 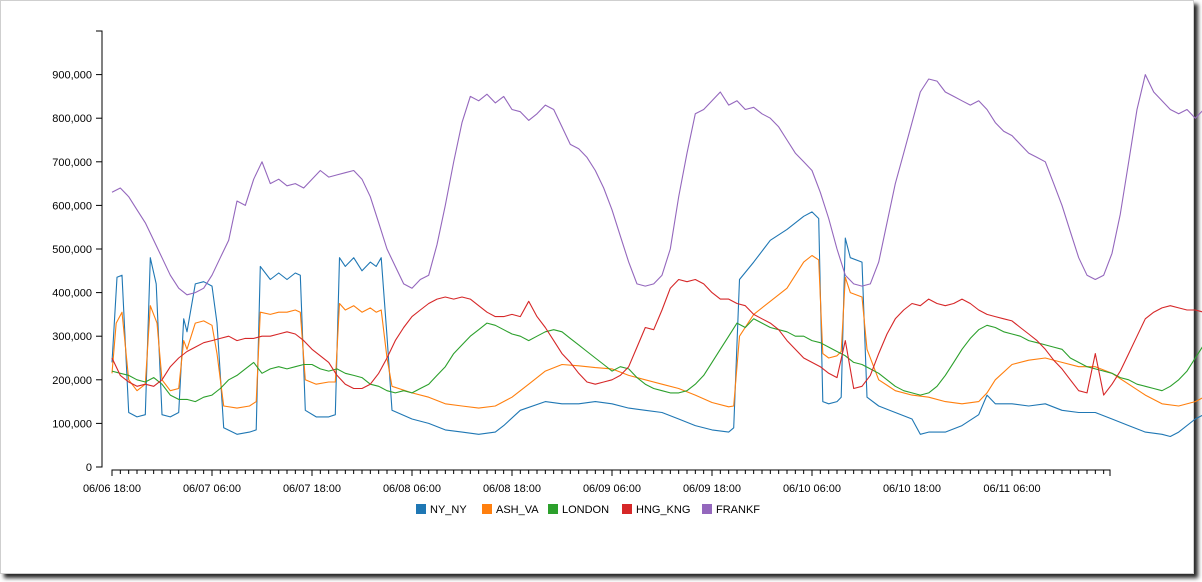 I want to click on y-tick-label: 100,000, so click(x=72, y=424).